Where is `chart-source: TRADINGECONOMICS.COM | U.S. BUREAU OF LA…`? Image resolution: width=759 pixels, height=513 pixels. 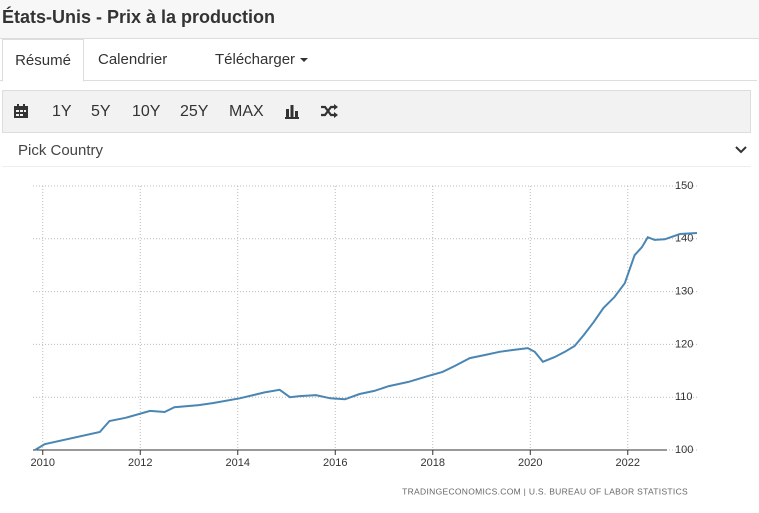
chart-source: TRADINGECONOMICS.COM | U.S. BUREAU OF LA… is located at coordinates (545, 491).